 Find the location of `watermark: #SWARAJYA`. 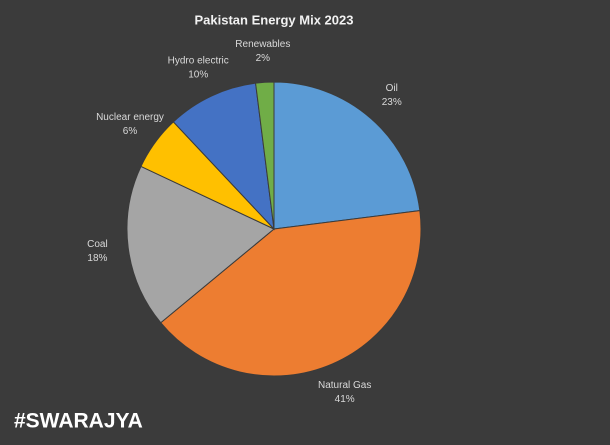

watermark: #SWARAJYA is located at coordinates (78, 421).